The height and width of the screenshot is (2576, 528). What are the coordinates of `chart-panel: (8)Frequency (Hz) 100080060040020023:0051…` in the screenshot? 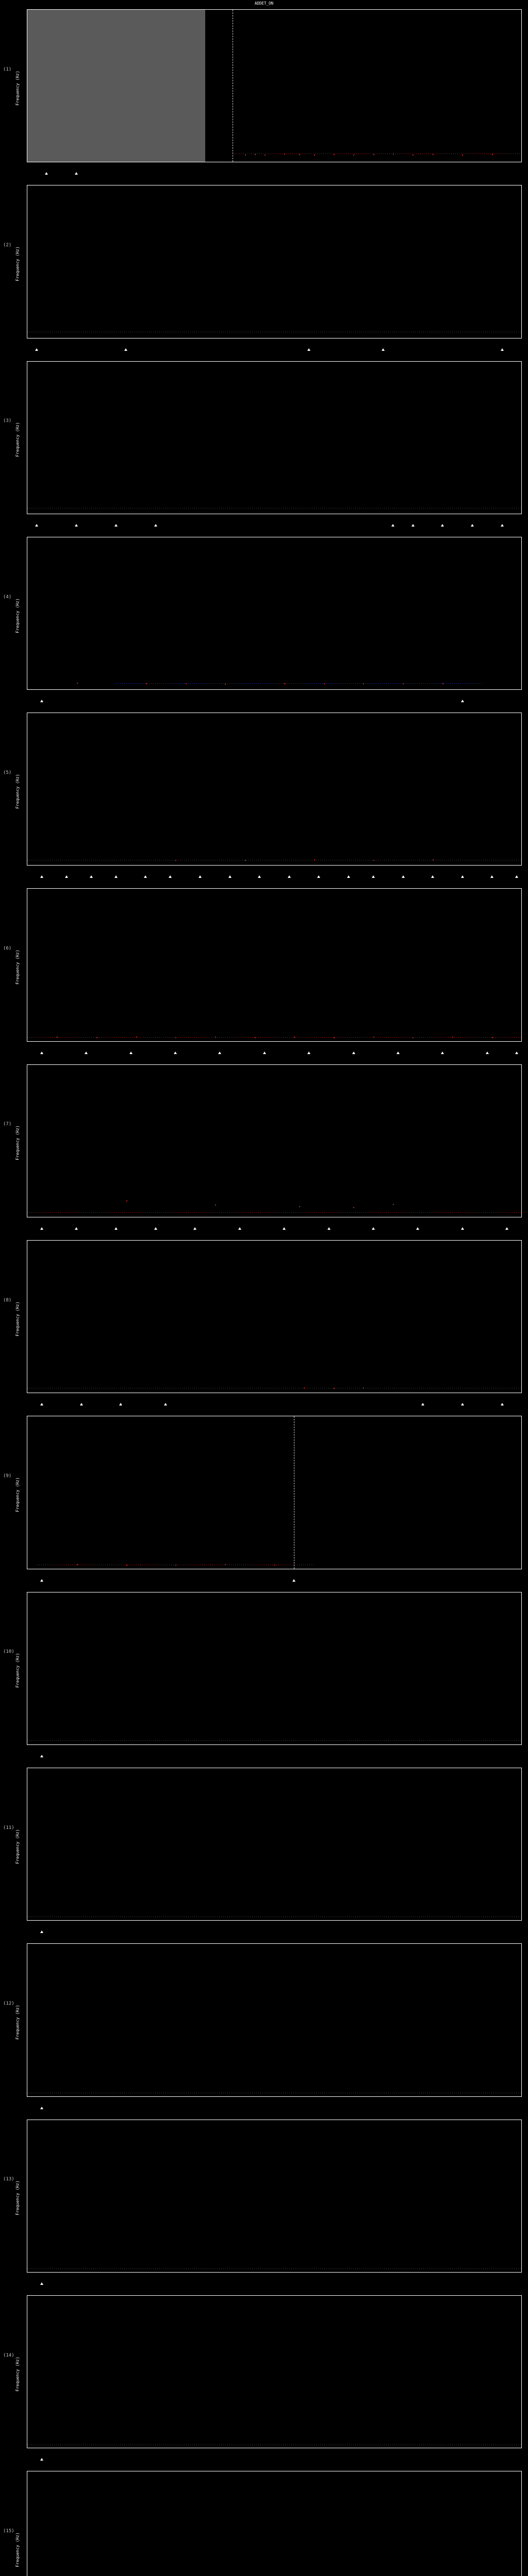 It's located at (264, 1318).